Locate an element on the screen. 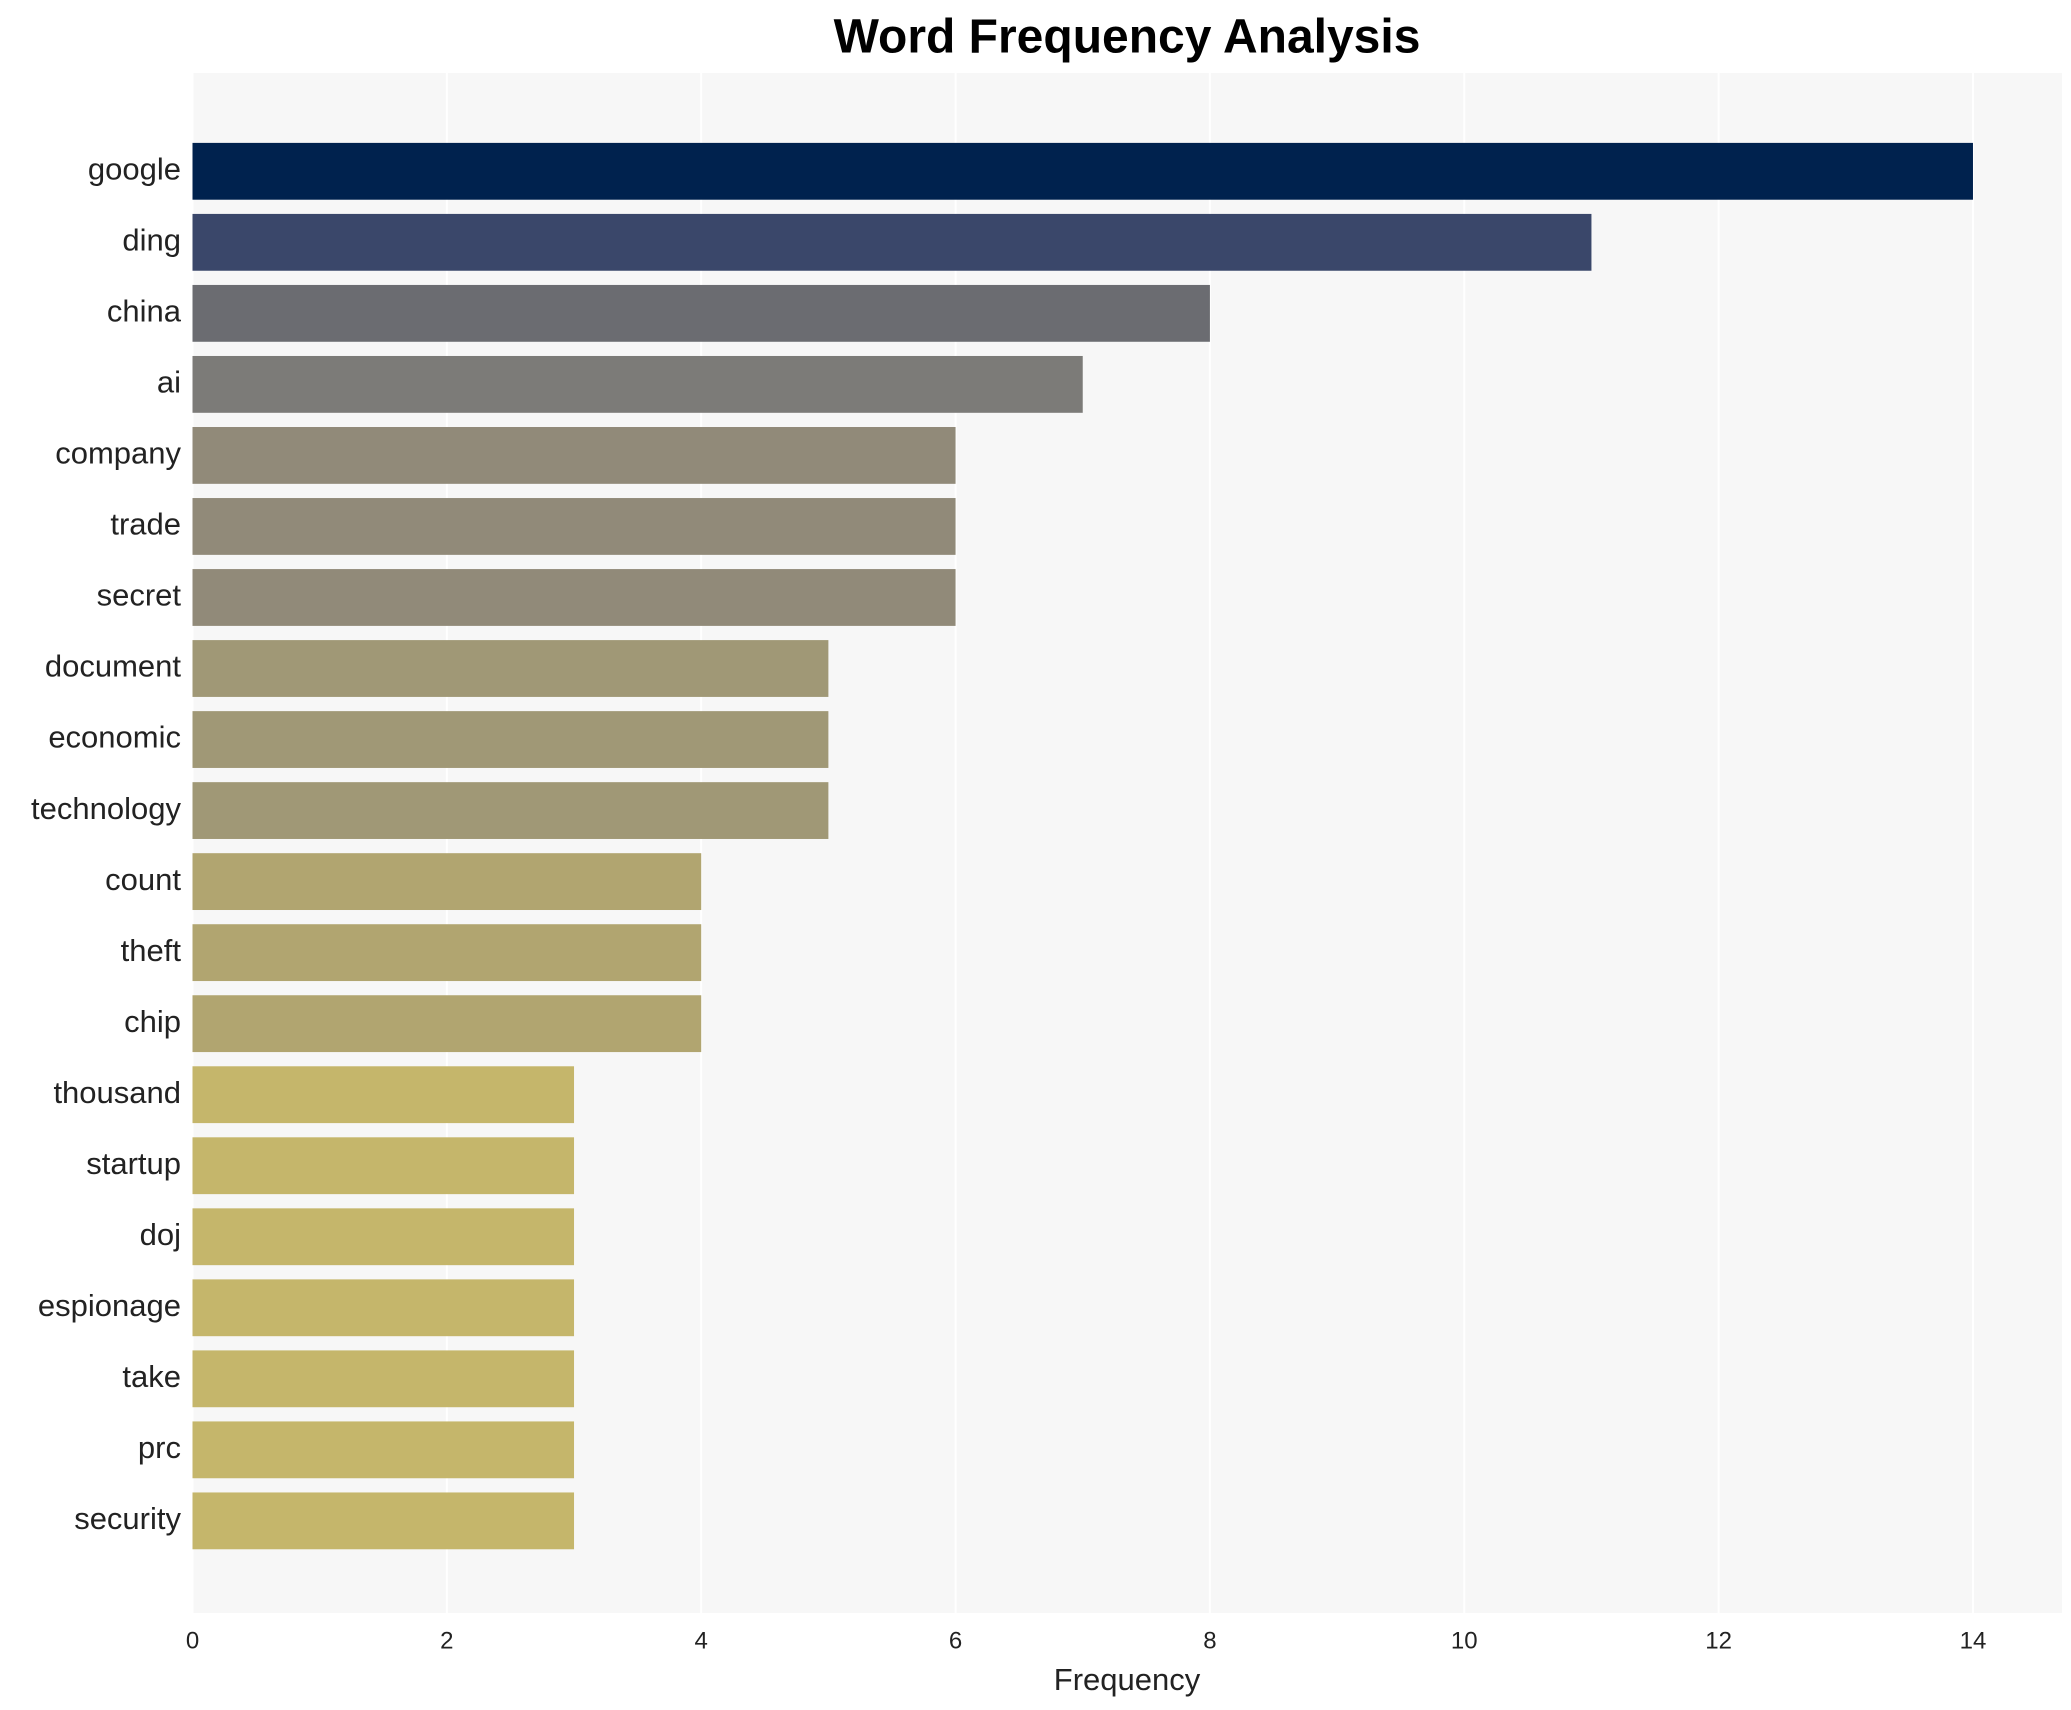 Image resolution: width=2071 pixels, height=1710 pixels. x-axis-label: Frequency is located at coordinates (1127, 1679).